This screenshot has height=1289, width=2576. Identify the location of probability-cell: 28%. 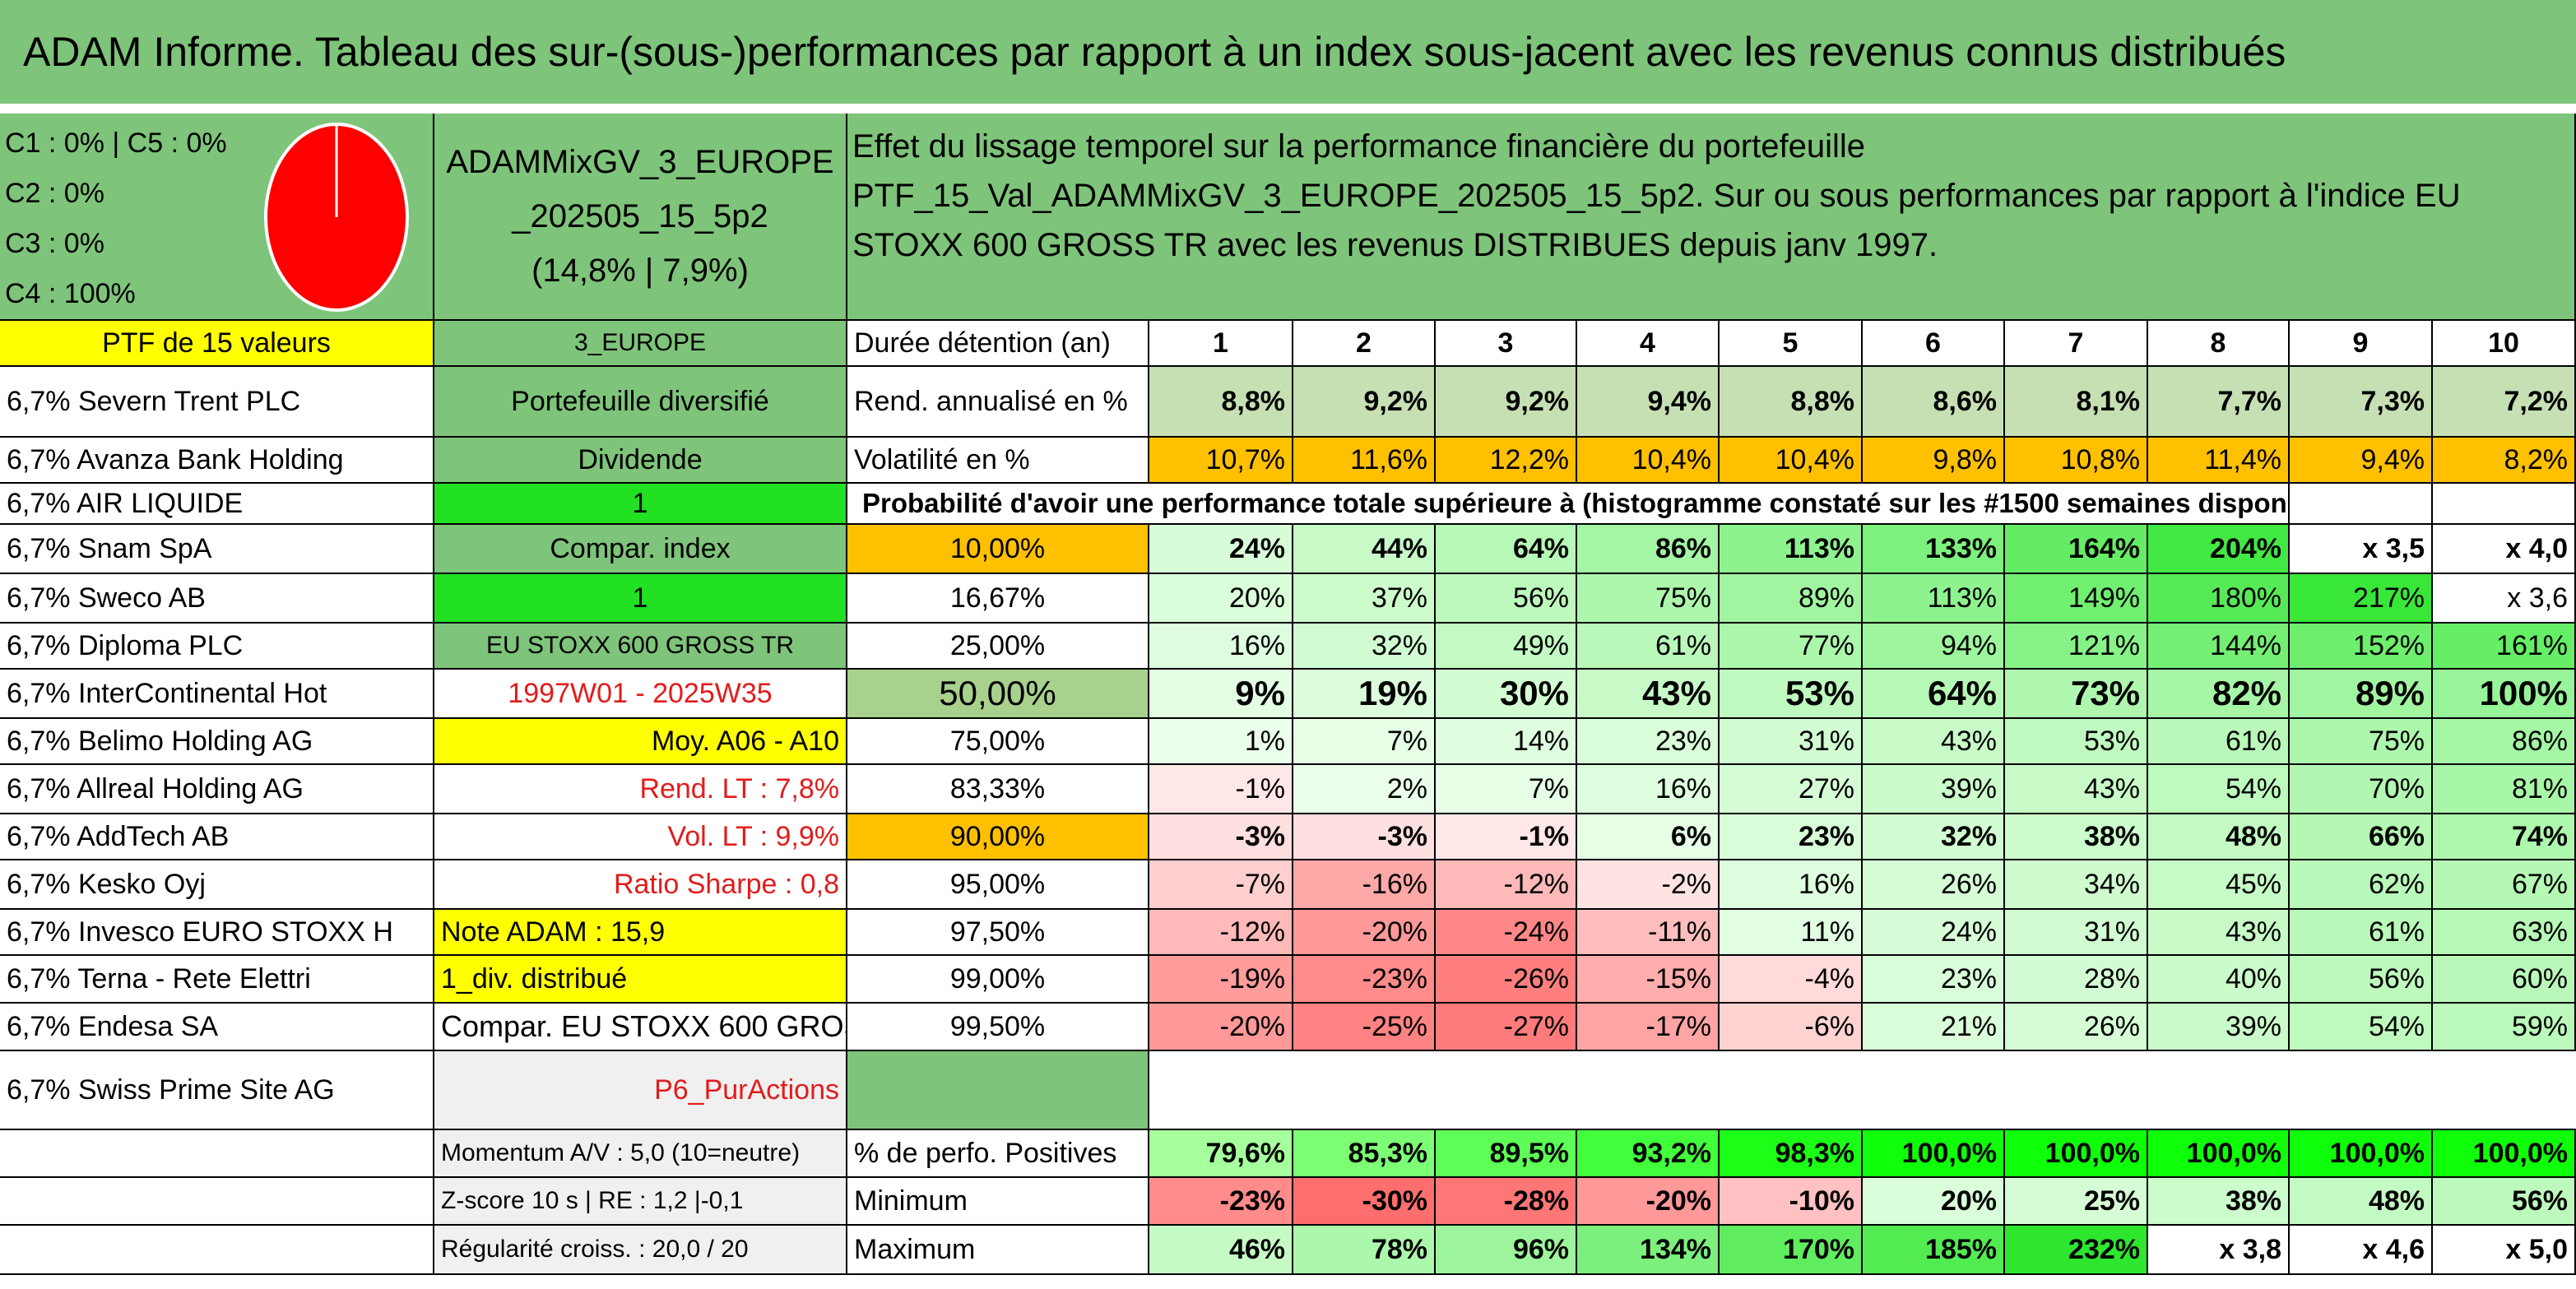
(2076, 980).